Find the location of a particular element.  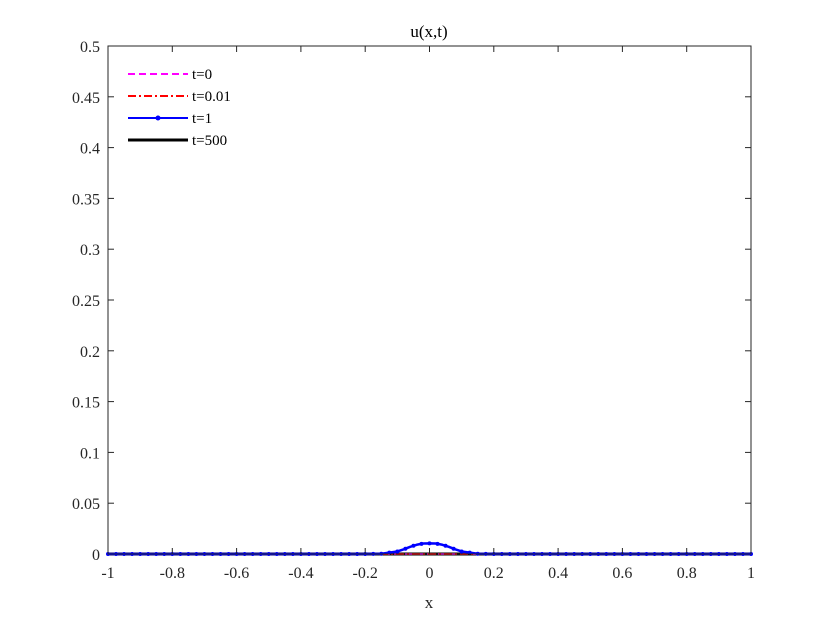

y-tick-label: 0.05 is located at coordinates (86, 504).